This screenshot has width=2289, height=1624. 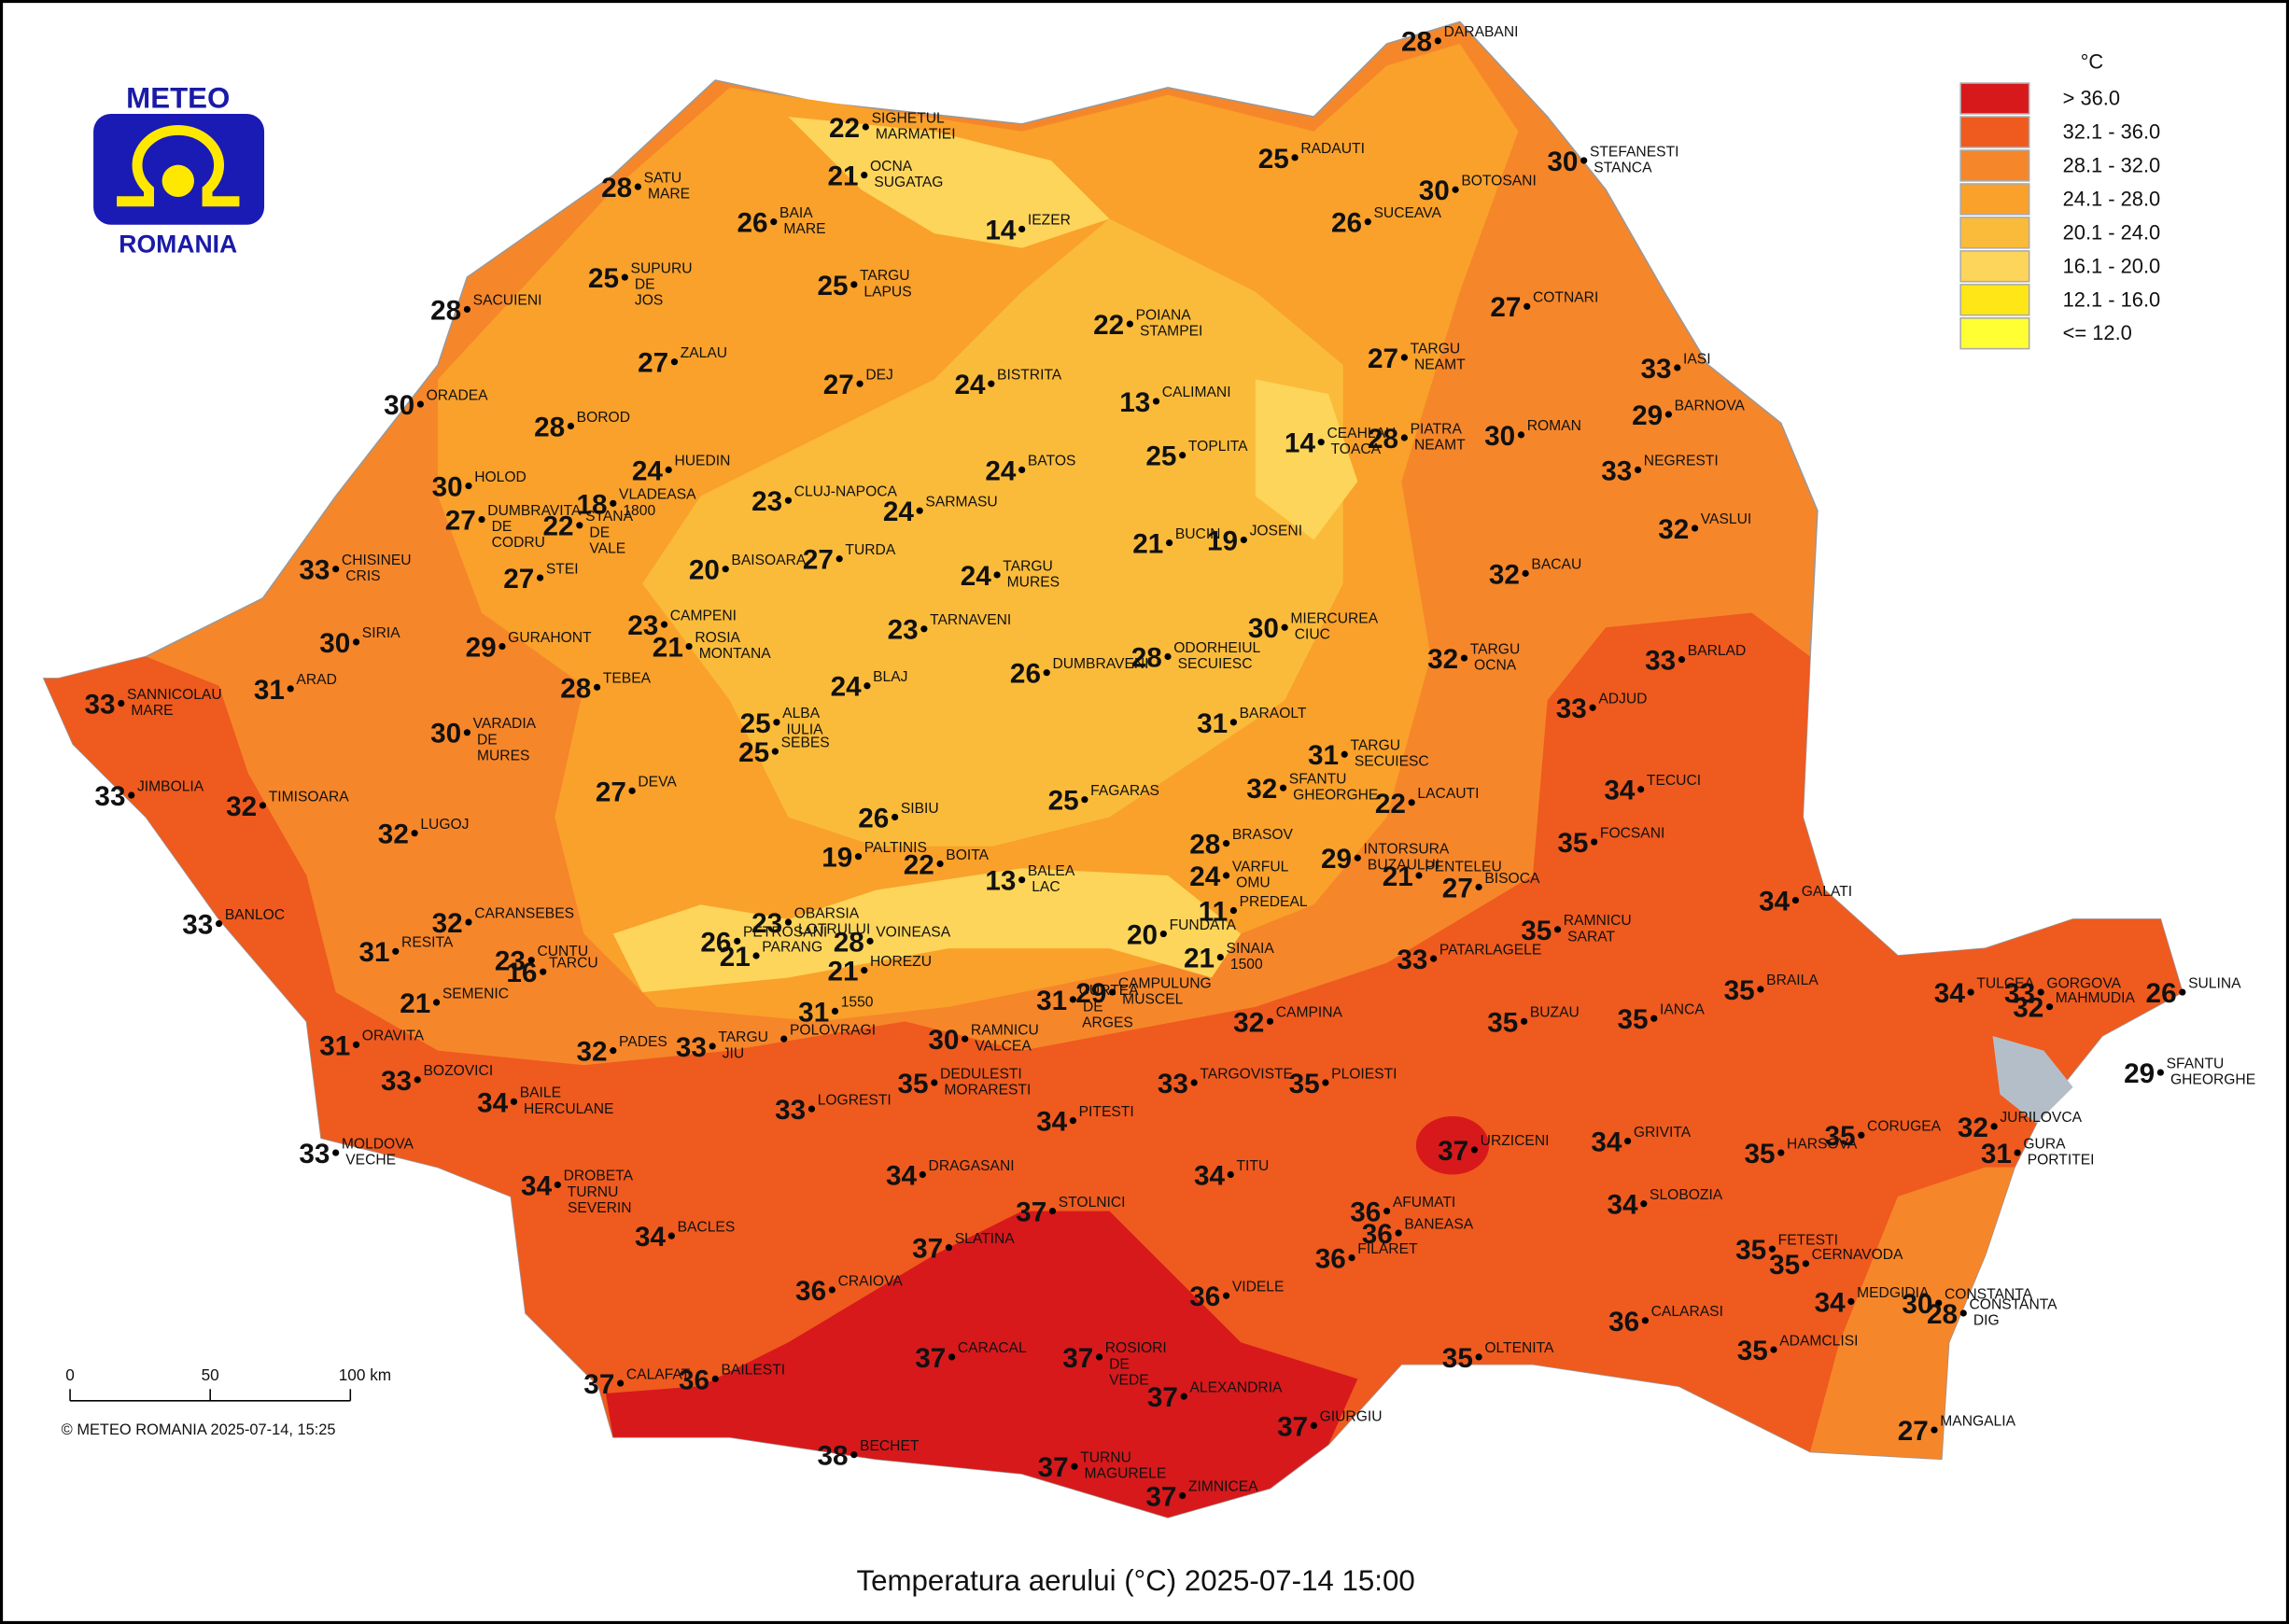 What do you see at coordinates (2112, 265) in the screenshot?
I see `legend-label: 16.1 - 20.0` at bounding box center [2112, 265].